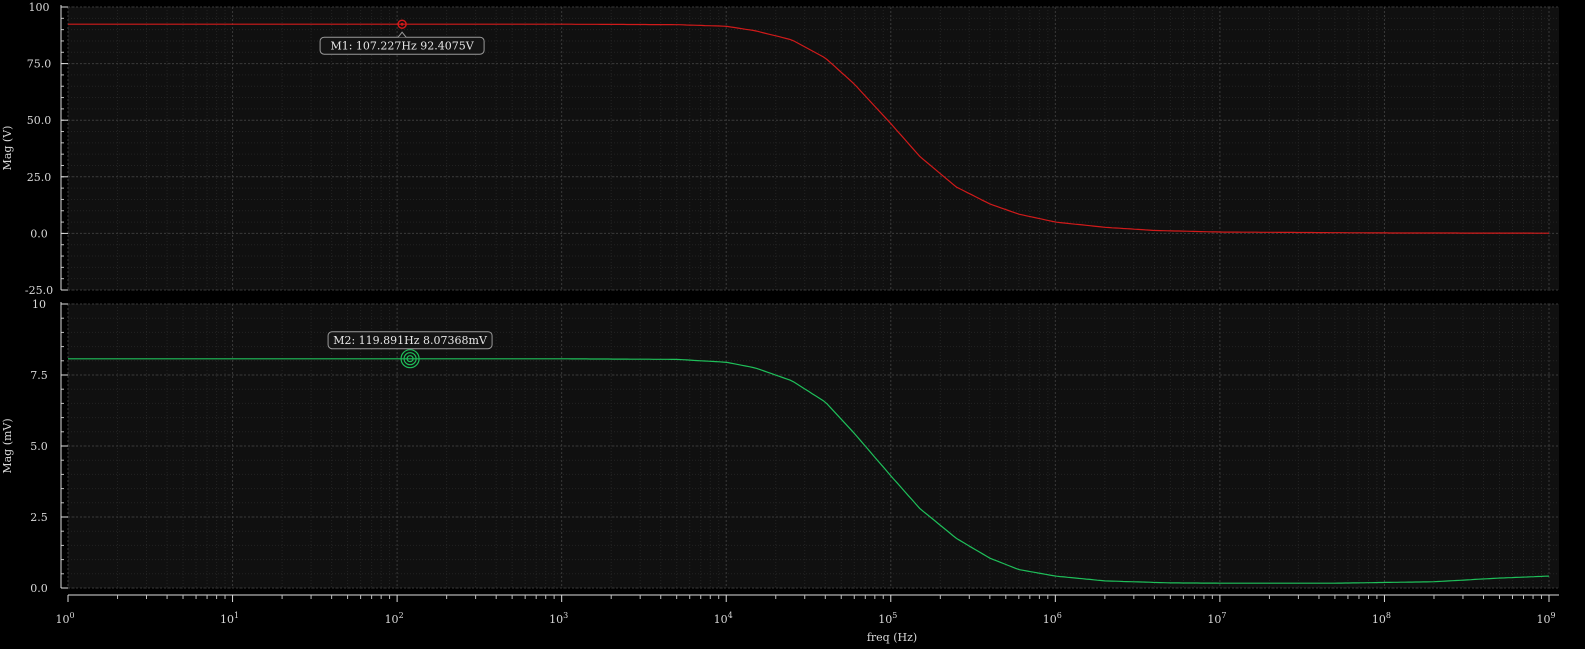 This screenshot has height=649, width=1585. What do you see at coordinates (892, 637) in the screenshot?
I see `x-axis-title: freq (Hz)` at bounding box center [892, 637].